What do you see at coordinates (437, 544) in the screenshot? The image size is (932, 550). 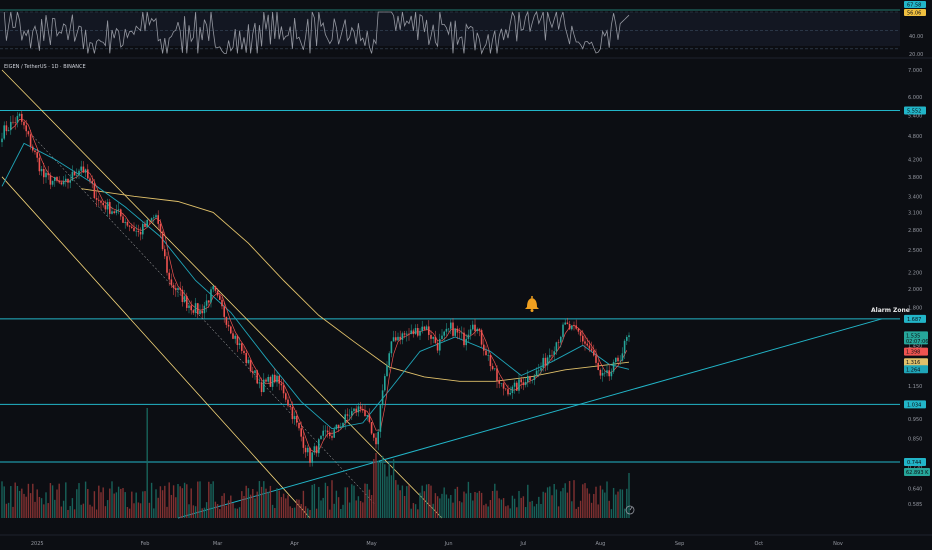 I see `time-axis: 2025 Feb Mar Apr May Jun Jul Aug Sep Oct Nov` at bounding box center [437, 544].